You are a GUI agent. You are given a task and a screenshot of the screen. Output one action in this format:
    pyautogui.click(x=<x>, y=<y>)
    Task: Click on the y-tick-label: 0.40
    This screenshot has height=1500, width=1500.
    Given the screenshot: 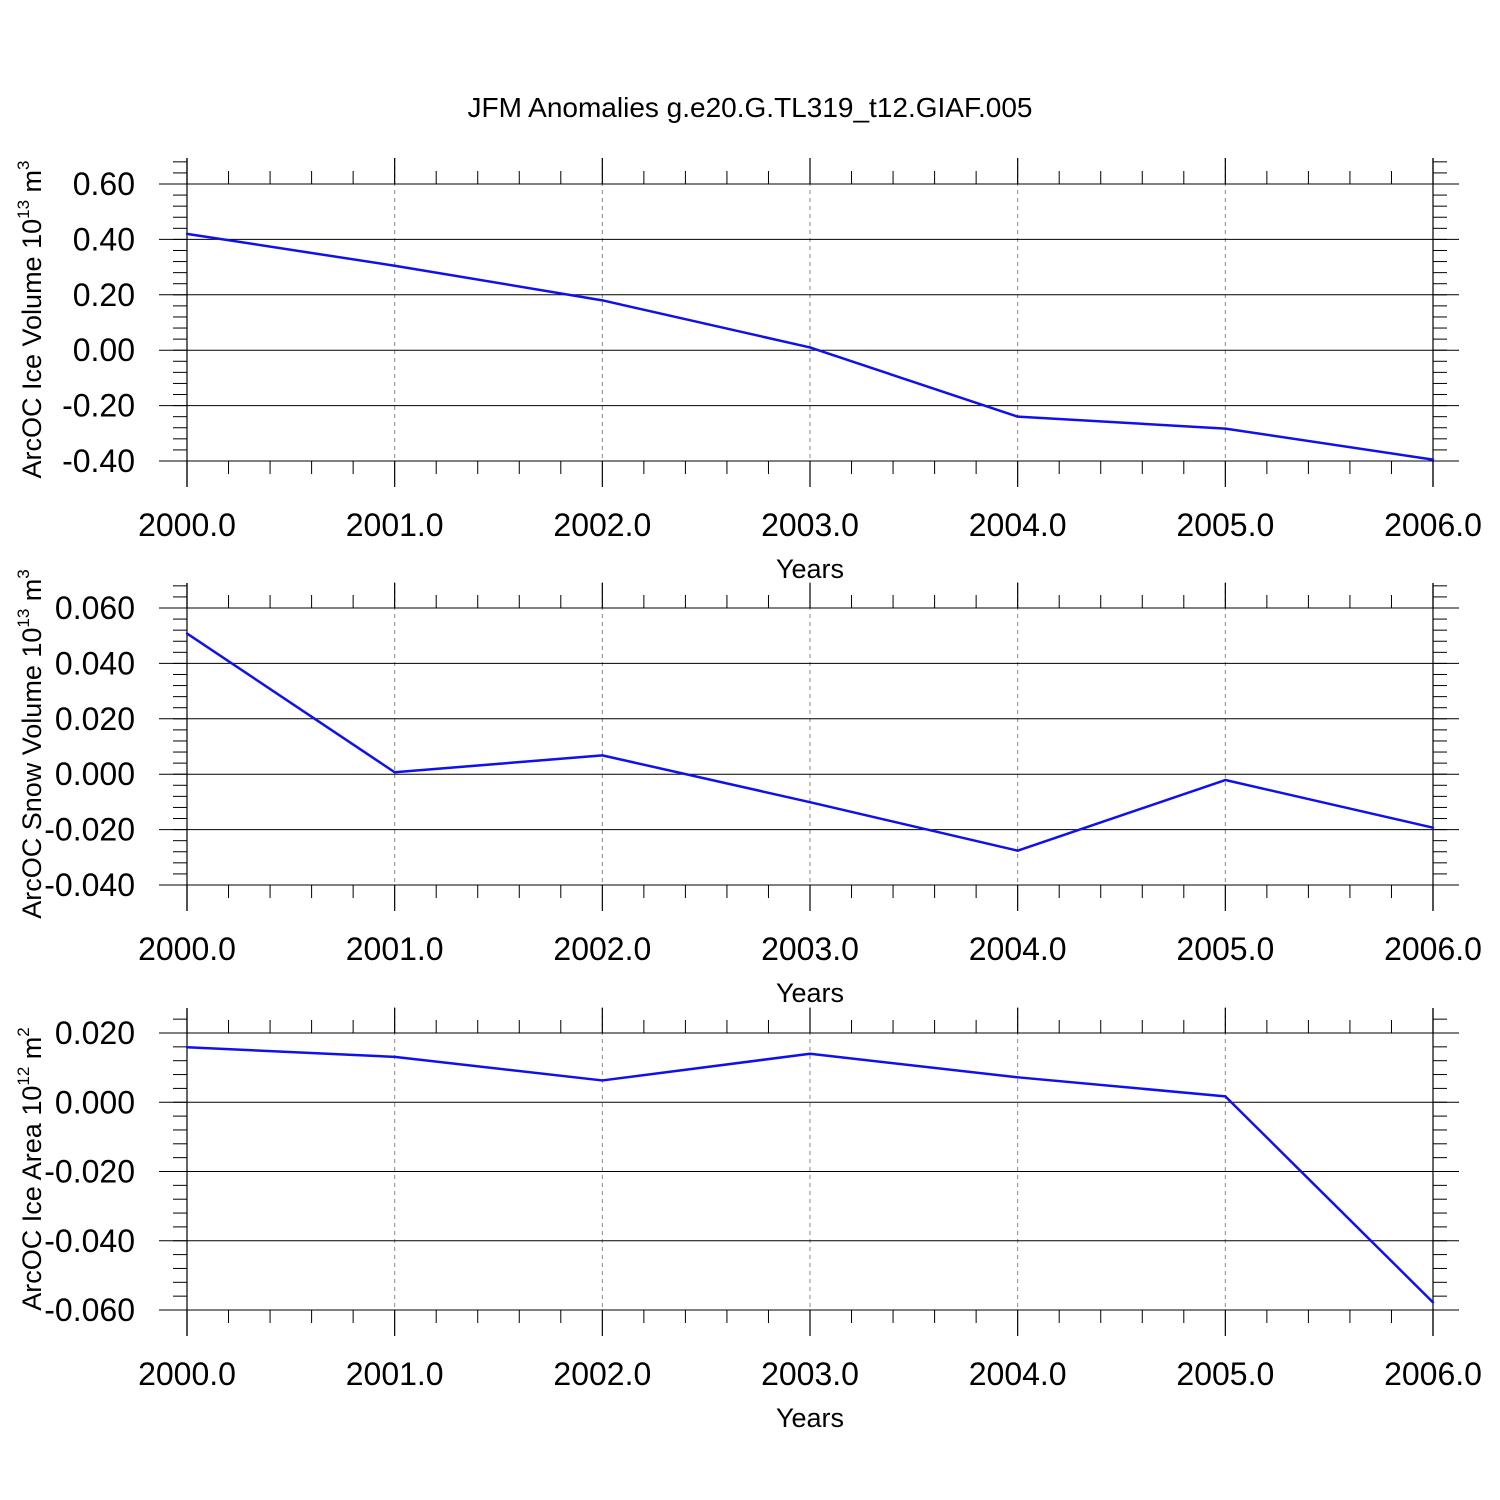 What is the action you would take?
    pyautogui.click(x=104, y=239)
    